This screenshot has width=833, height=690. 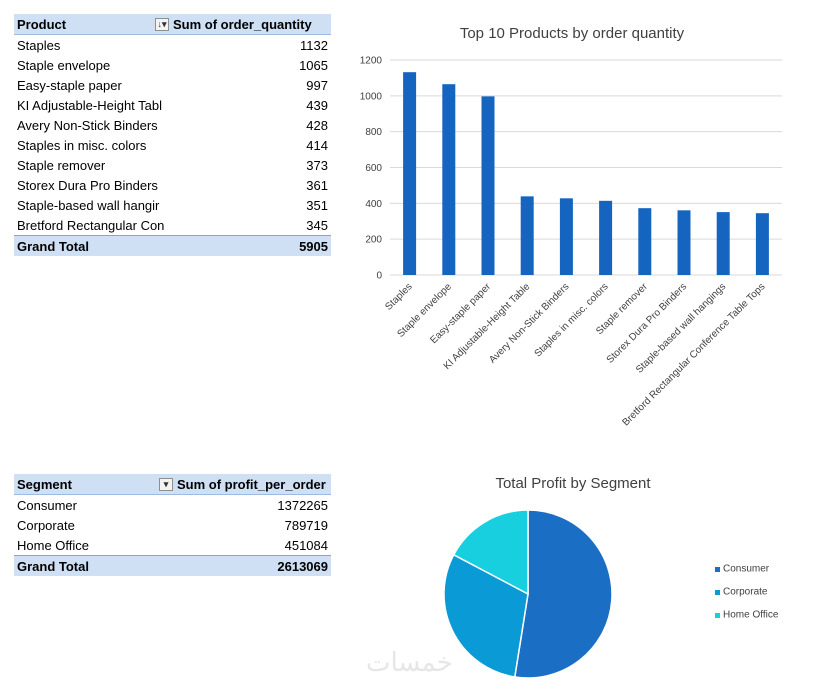 What do you see at coordinates (242, 24) in the screenshot?
I see `order-quantity-column-header: Sum of order_quantity` at bounding box center [242, 24].